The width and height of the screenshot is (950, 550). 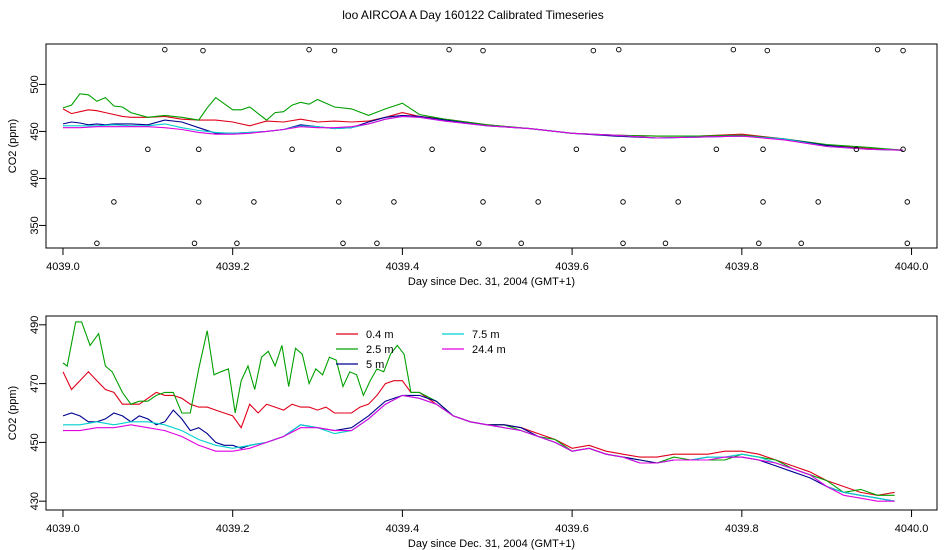 I want to click on legend-label: 2.5 m, so click(x=380, y=350).